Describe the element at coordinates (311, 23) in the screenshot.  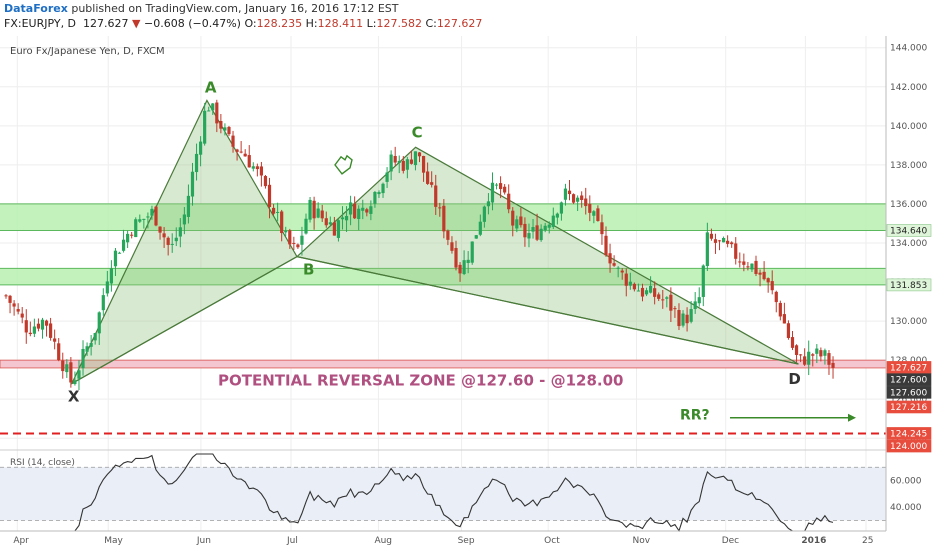
I see `high-label: H:` at that location.